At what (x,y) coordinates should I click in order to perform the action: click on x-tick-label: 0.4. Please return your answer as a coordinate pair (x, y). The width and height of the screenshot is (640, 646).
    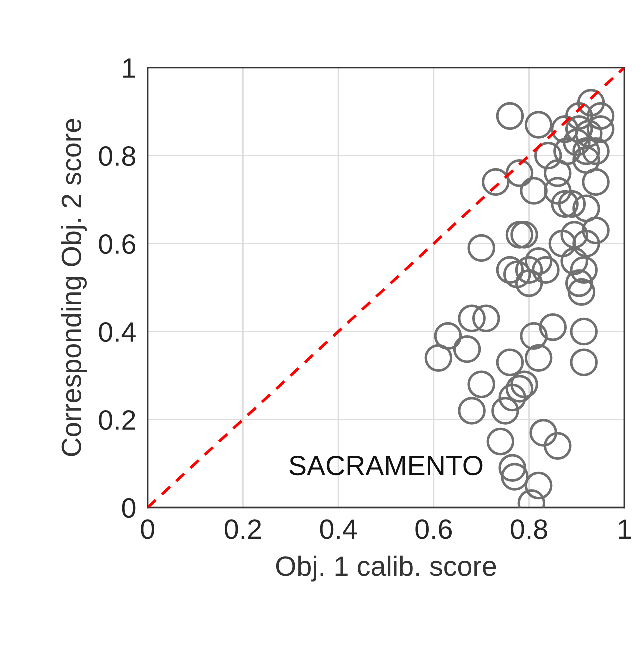
    Looking at the image, I should click on (339, 530).